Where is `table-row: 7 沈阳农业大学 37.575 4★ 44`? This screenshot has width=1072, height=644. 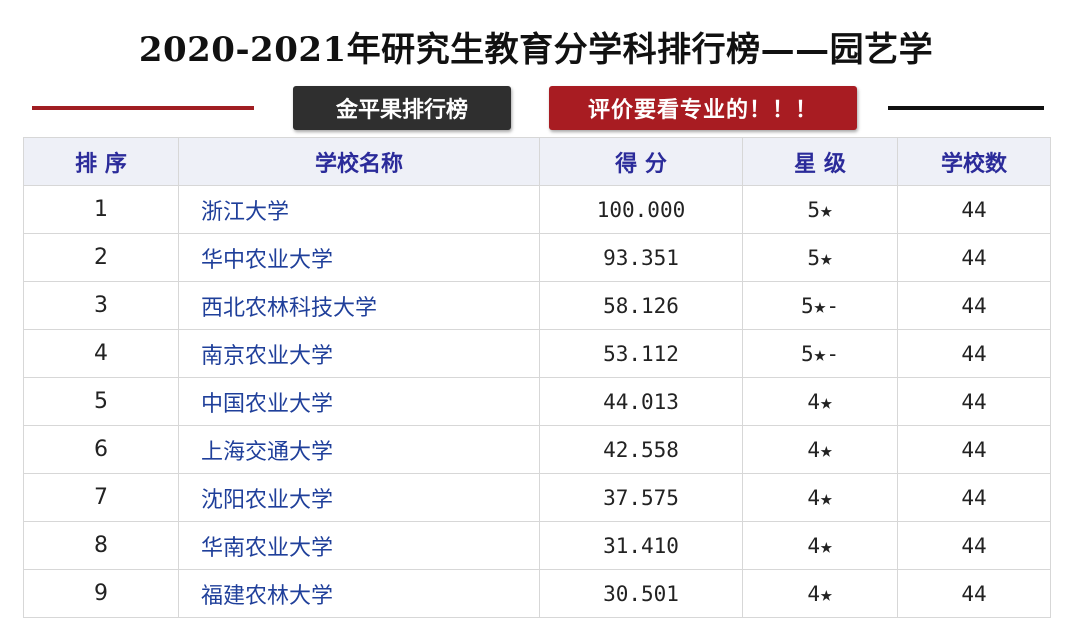 table-row: 7 沈阳农业大学 37.575 4★ 44 is located at coordinates (537, 497).